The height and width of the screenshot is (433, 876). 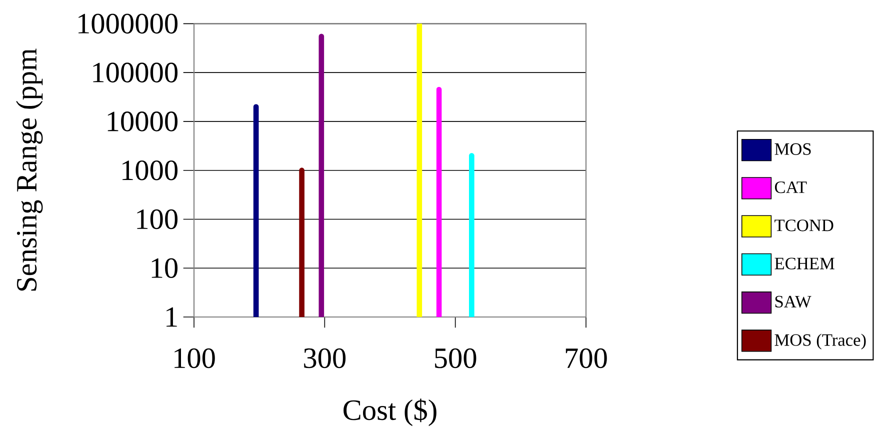 What do you see at coordinates (143, 122) in the screenshot?
I see `y-tick-label: 10000` at bounding box center [143, 122].